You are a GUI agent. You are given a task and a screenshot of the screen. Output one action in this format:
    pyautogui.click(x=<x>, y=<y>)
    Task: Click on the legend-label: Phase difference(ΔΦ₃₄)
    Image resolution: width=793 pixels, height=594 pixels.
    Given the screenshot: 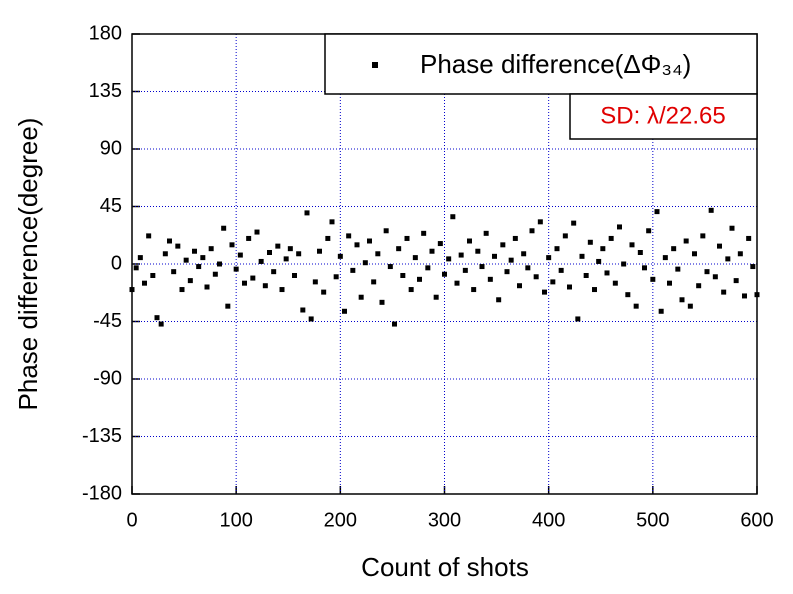 What is the action you would take?
    pyautogui.click(x=555, y=64)
    